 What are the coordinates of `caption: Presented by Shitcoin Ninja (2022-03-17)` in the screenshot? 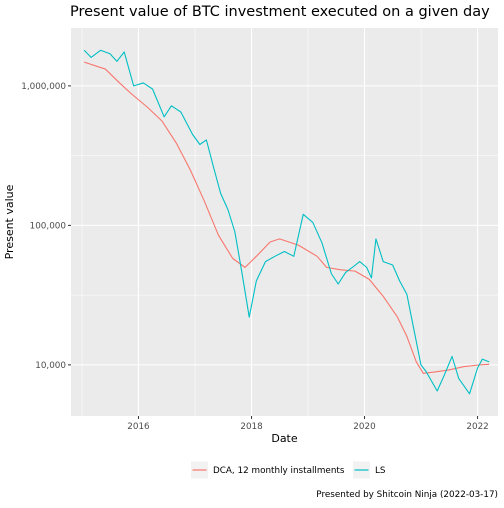 It's located at (407, 495).